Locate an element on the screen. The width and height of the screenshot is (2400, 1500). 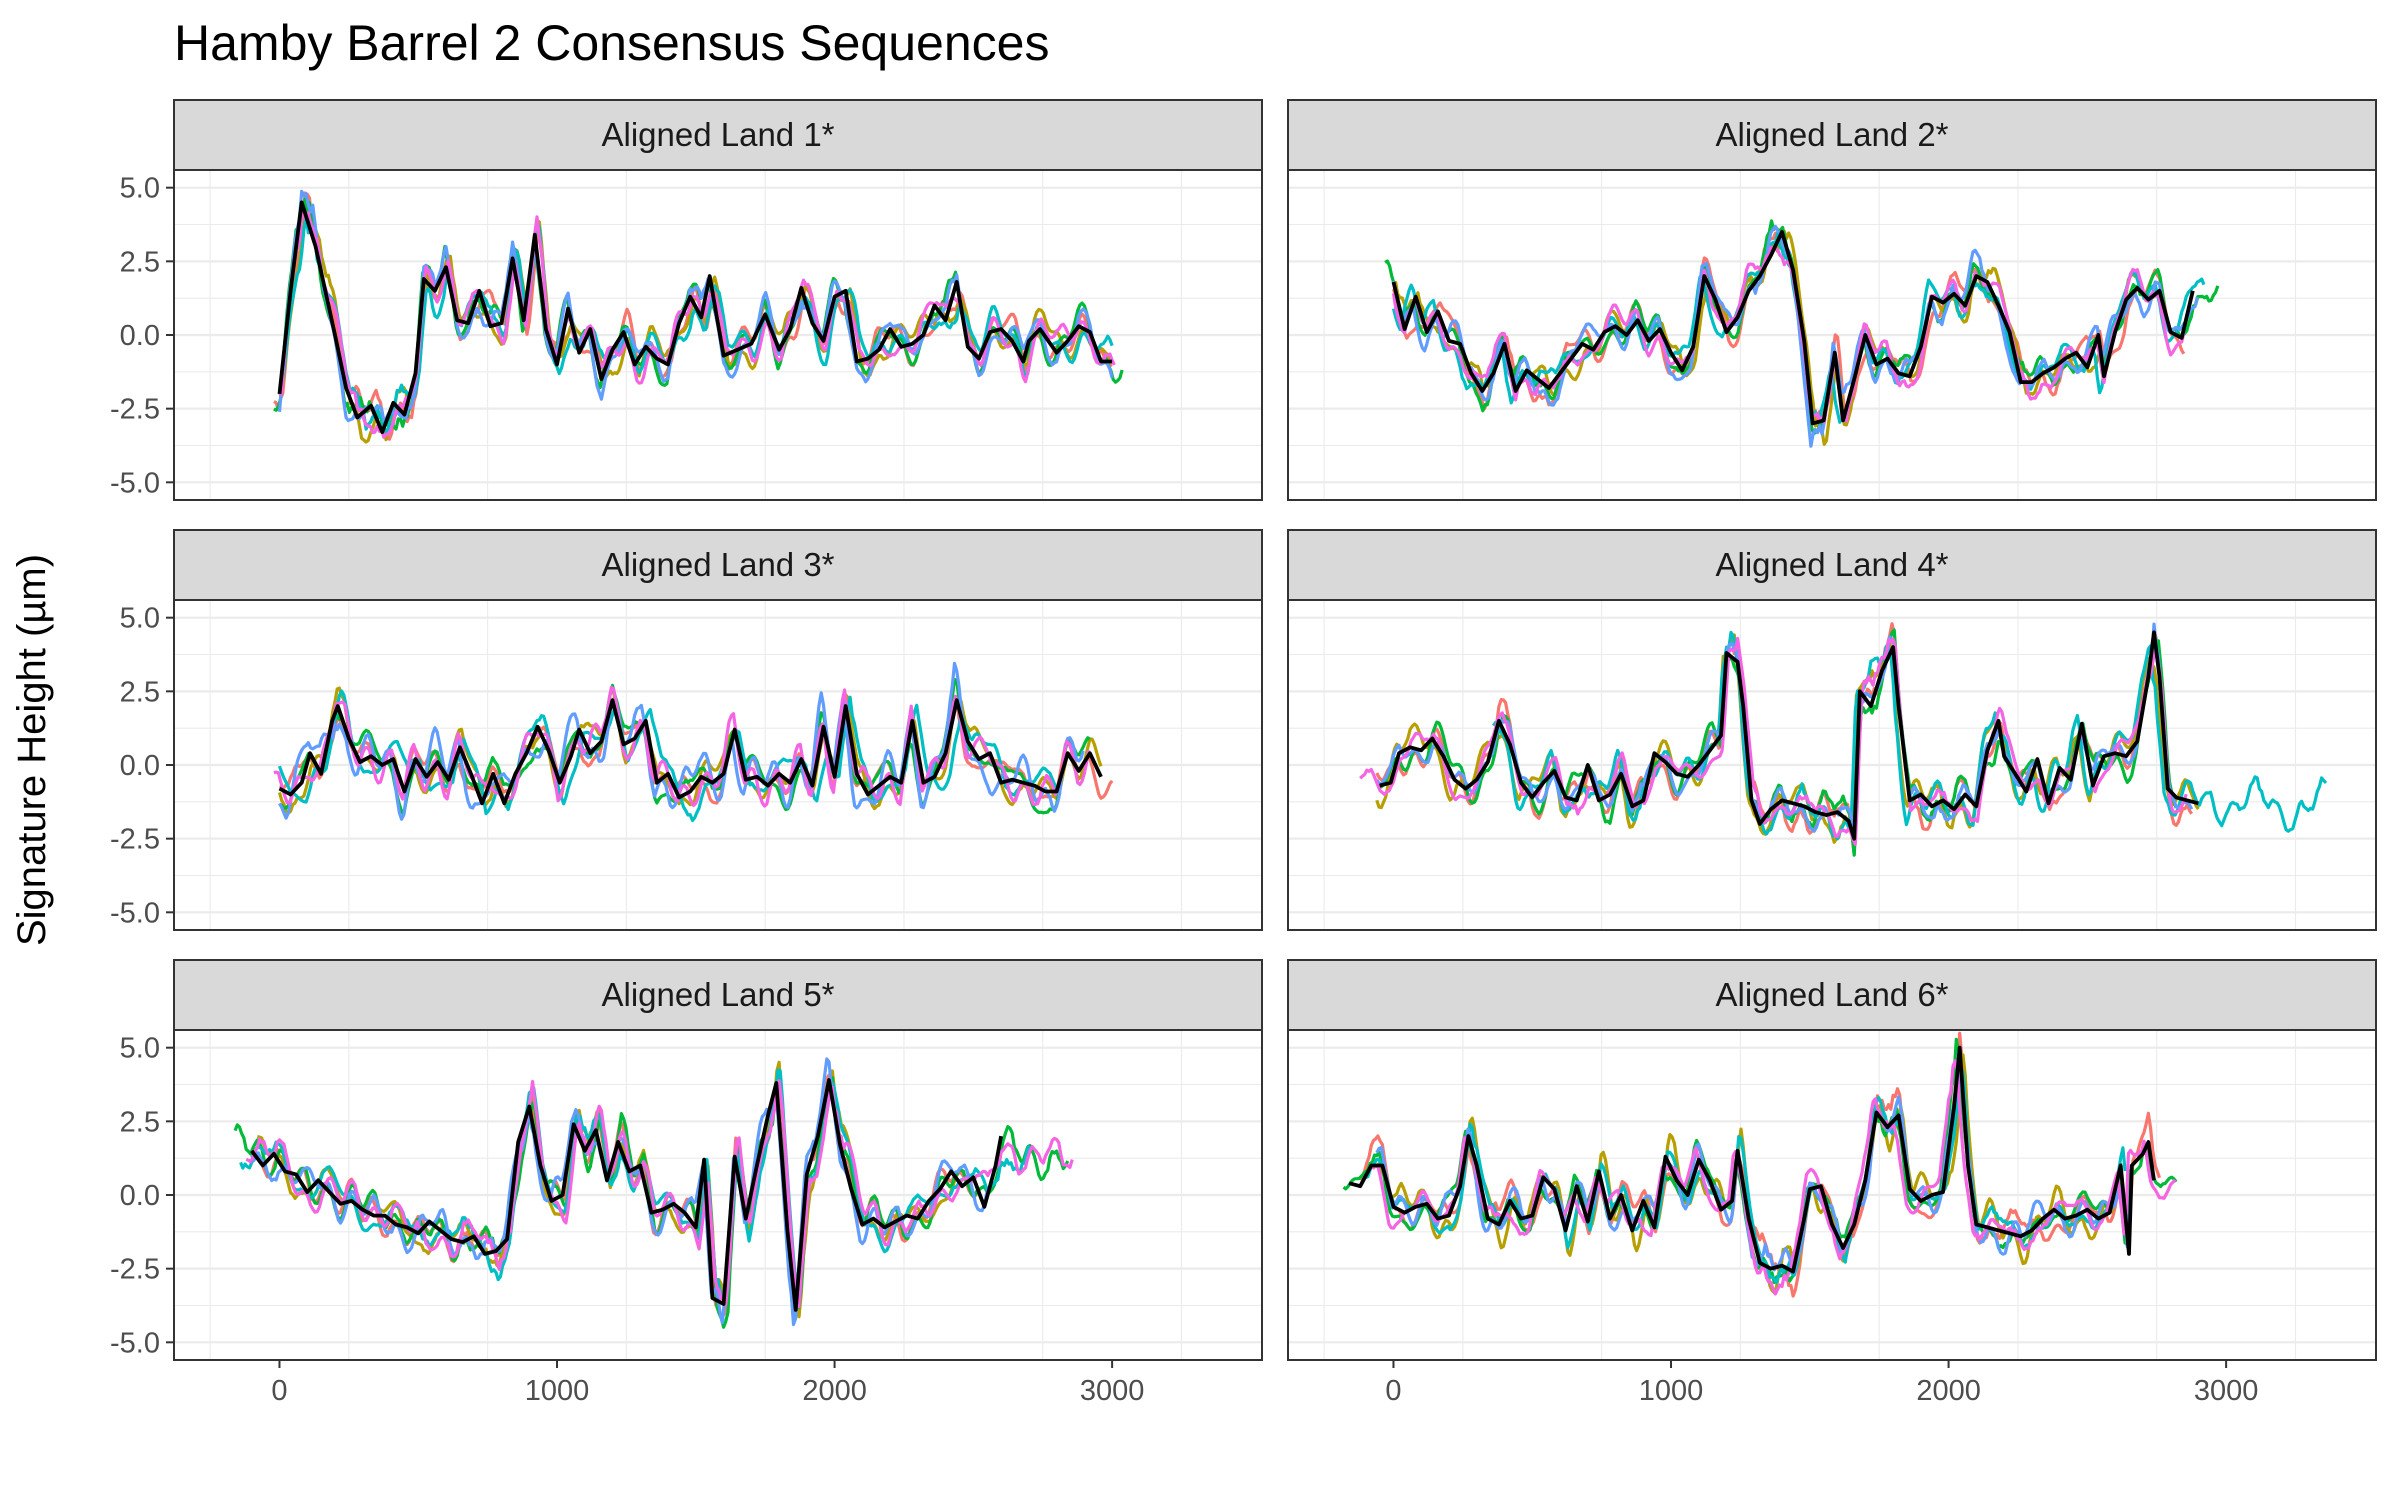
facet-strip-label: Aligned Land 6* is located at coordinates (1831, 994).